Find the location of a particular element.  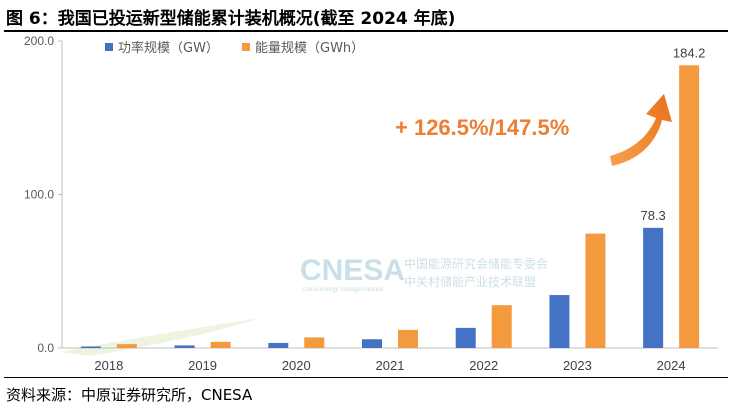

watermark-cn-line1: 中国能源研究会储能专委会 is located at coordinates (476, 263).